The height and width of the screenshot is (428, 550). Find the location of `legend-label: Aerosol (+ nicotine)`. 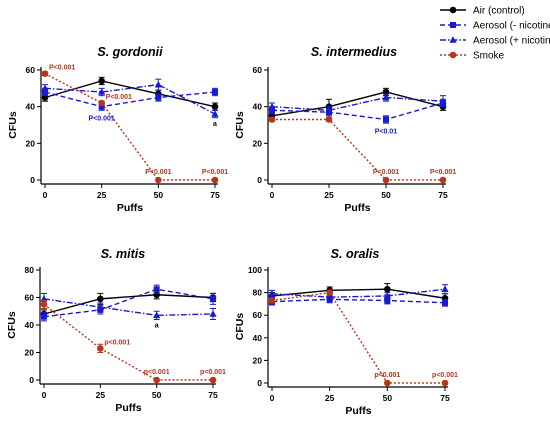

legend-label: Aerosol (+ nicotine) is located at coordinates (511, 41).